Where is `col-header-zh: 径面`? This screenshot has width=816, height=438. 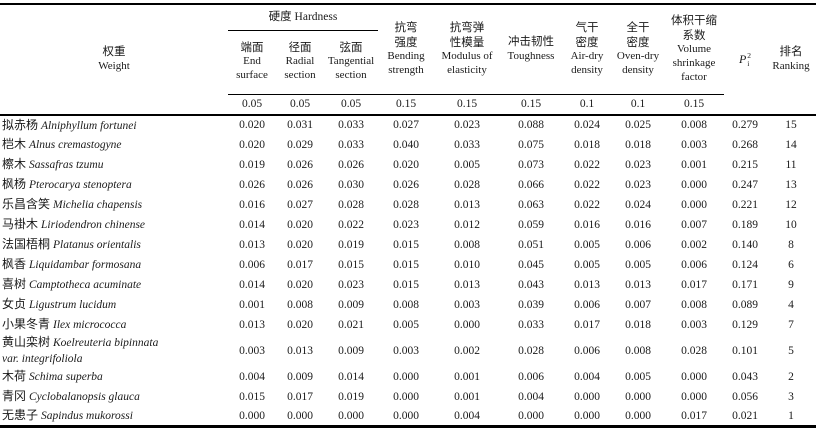
col-header-zh: 径面 is located at coordinates (300, 48).